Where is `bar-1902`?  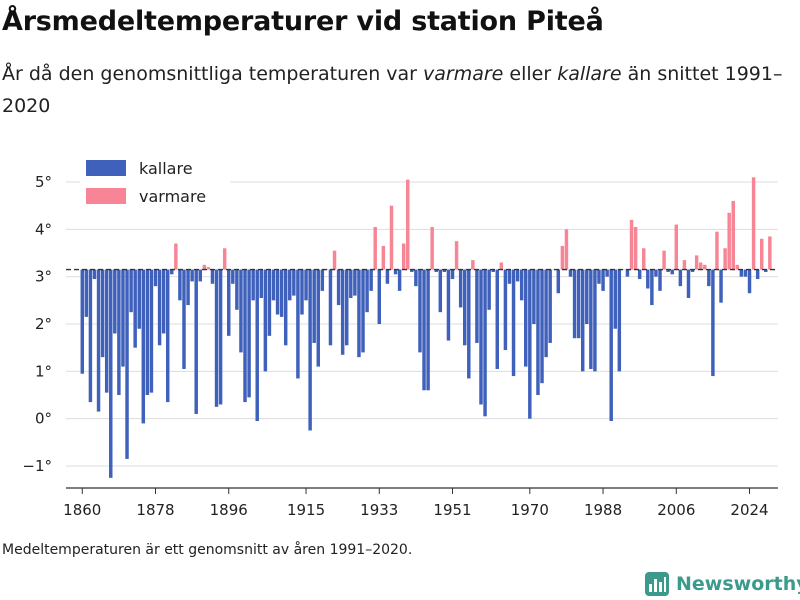 bar-1902 is located at coordinates (253, 285).